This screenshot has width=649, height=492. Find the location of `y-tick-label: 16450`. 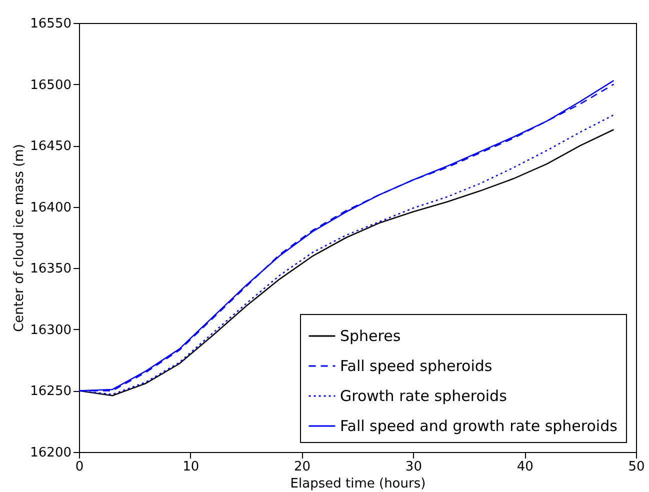

y-tick-label: 16450 is located at coordinates (51, 146).